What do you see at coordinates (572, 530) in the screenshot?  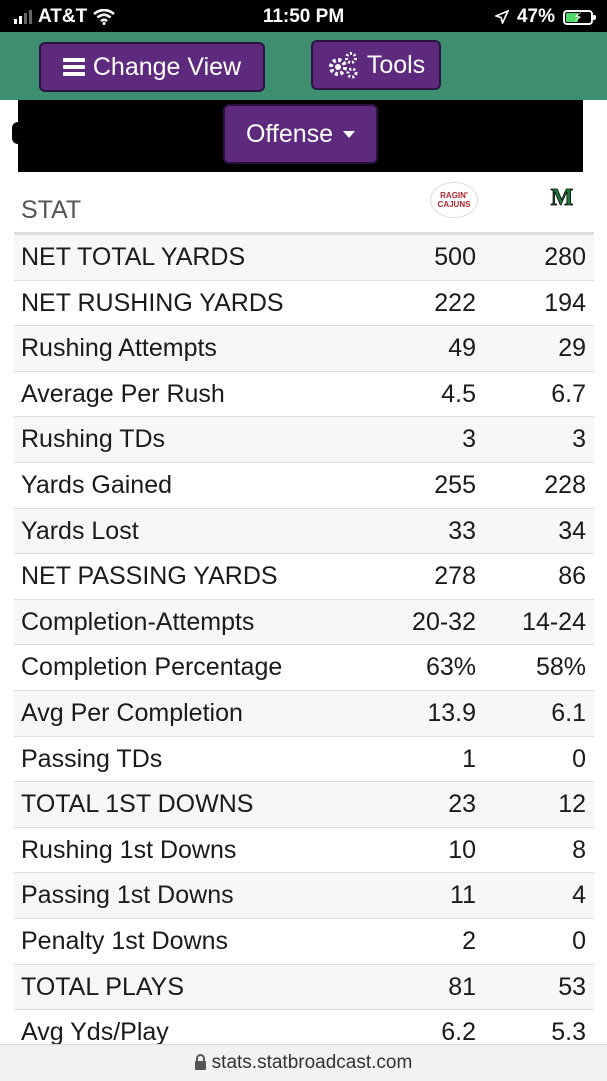 I see `team2-value: 34` at bounding box center [572, 530].